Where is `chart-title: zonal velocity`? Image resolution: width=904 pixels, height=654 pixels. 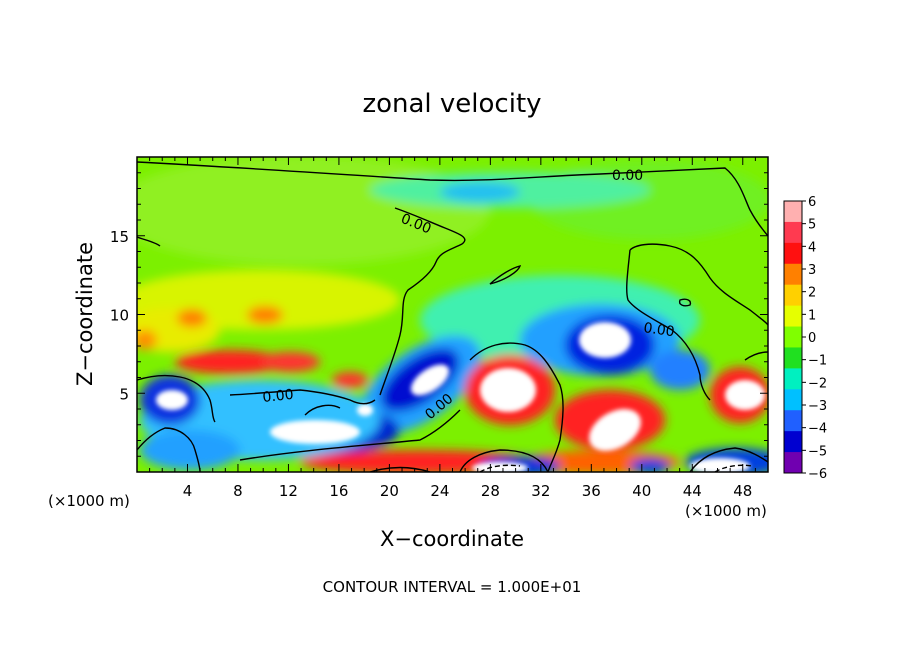
chart-title: zonal velocity is located at coordinates (451, 104).